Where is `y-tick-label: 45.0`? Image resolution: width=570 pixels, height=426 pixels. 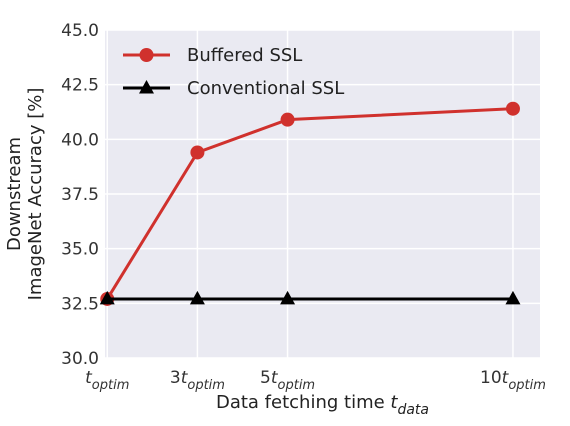
y-tick-label: 45.0 is located at coordinates (80, 31).